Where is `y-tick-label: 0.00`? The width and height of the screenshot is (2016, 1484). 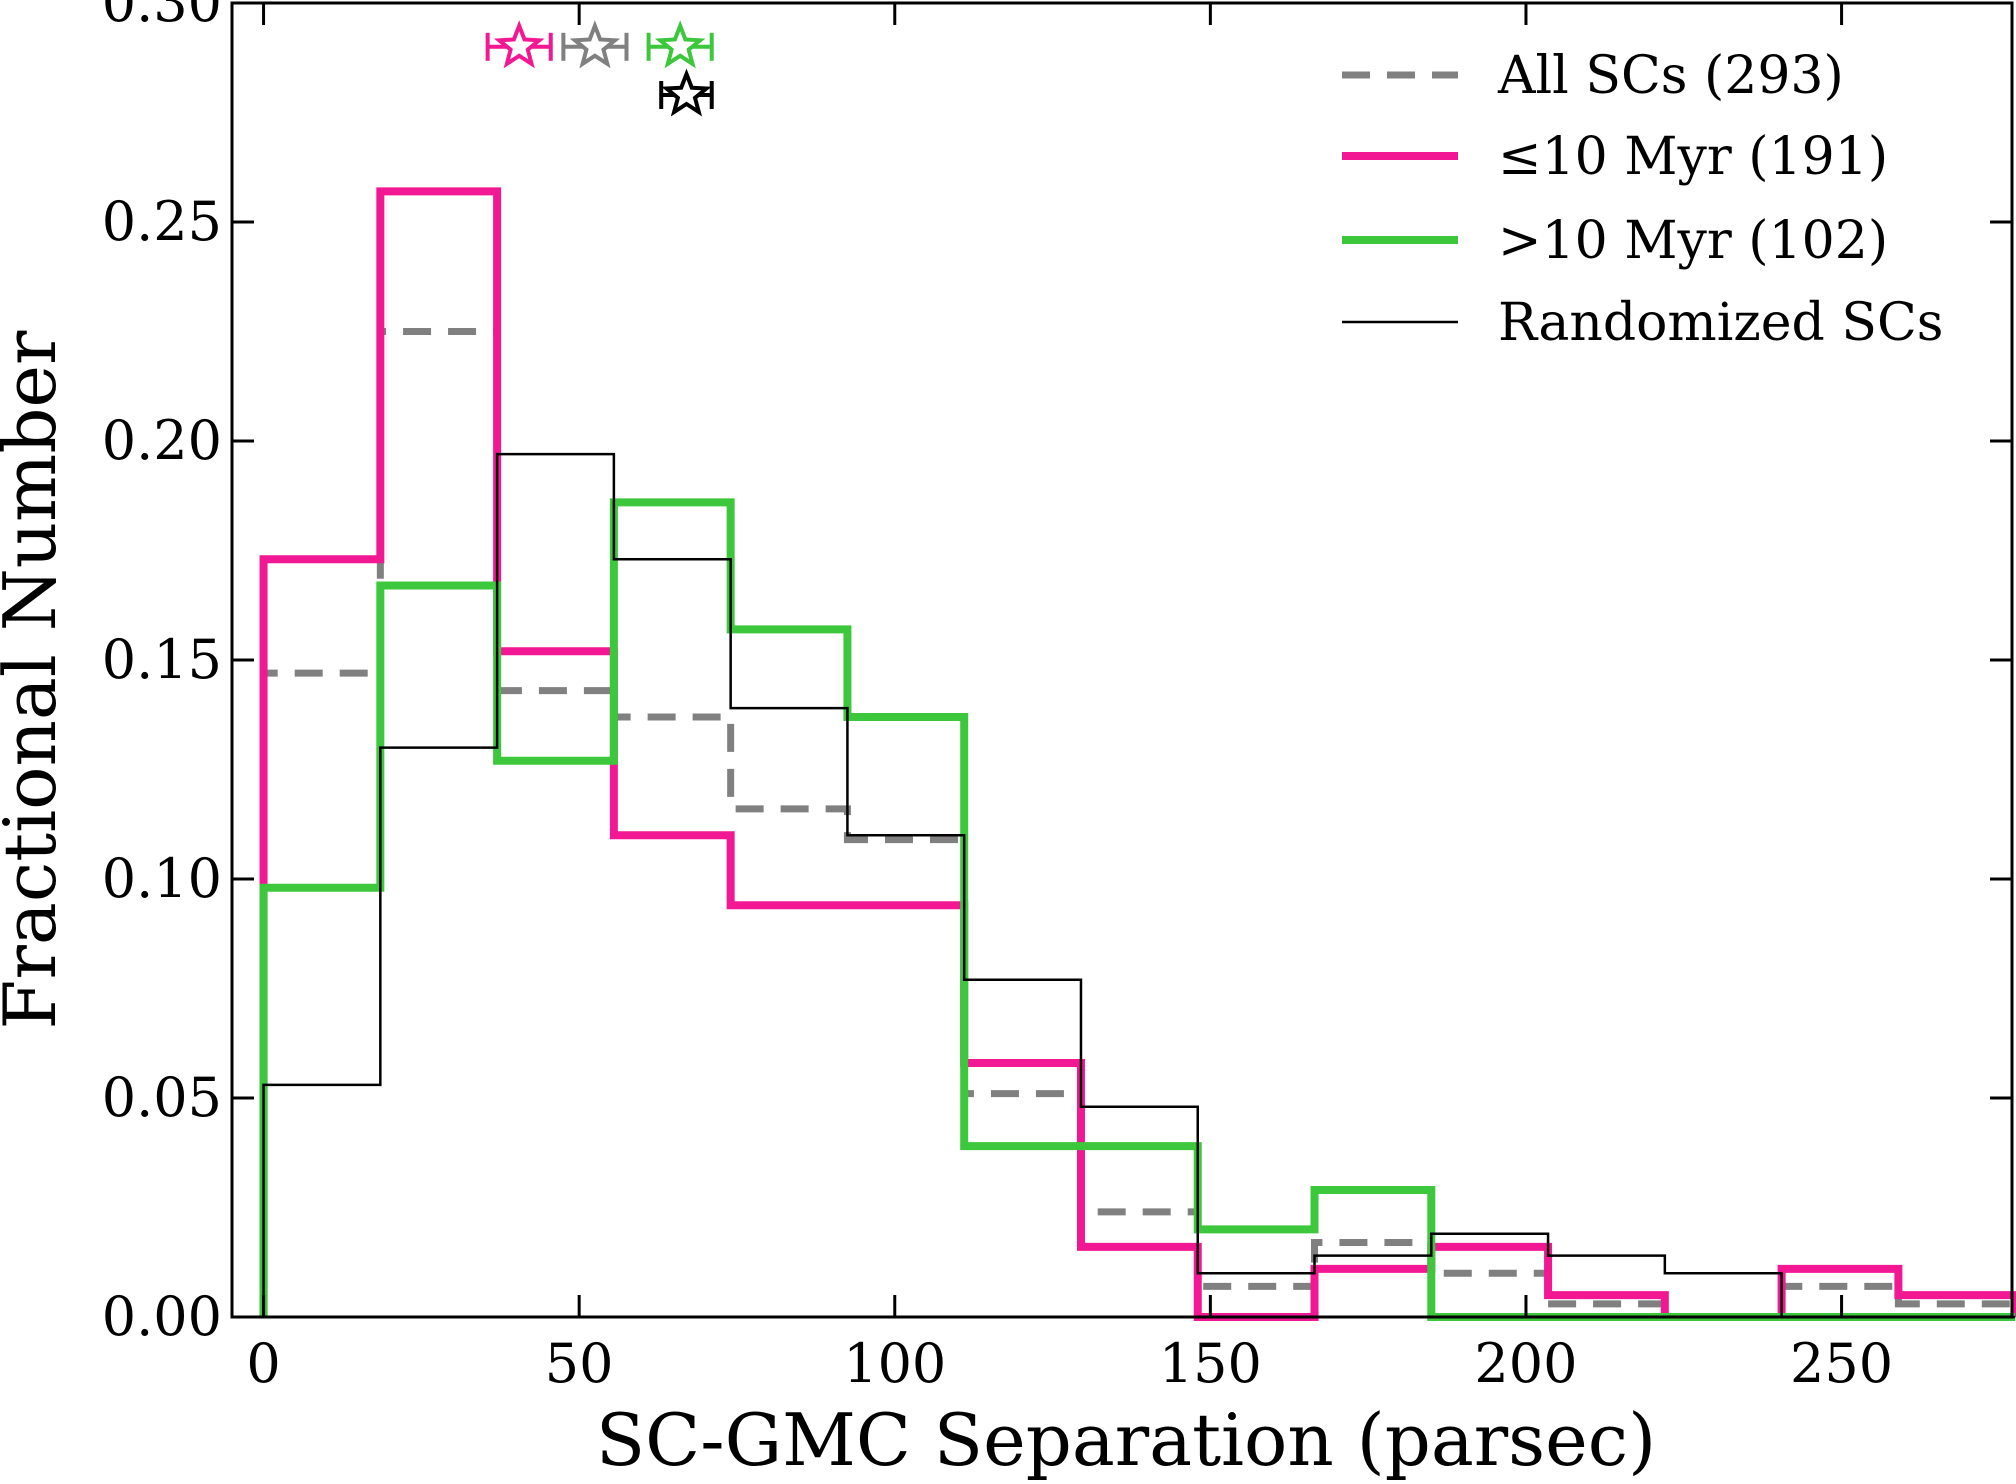 y-tick-label: 0.00 is located at coordinates (162, 1316).